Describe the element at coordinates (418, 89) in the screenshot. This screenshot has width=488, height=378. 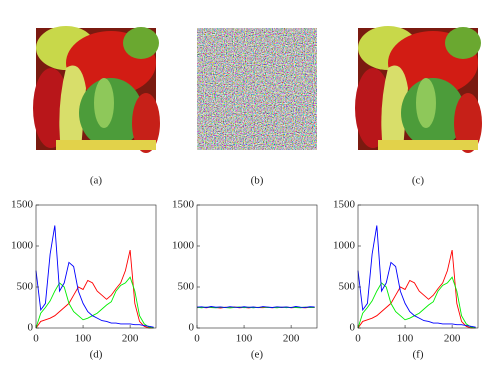
I see `image-c` at that location.